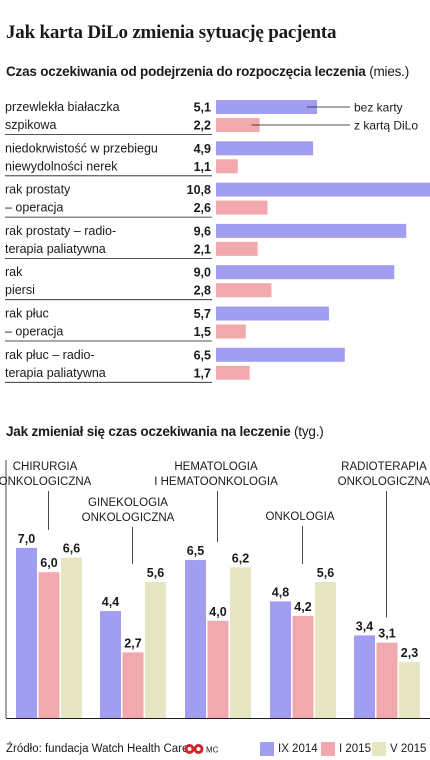 The width and height of the screenshot is (430, 760). What do you see at coordinates (55, 373) in the screenshot?
I see `row-label-6-1: terapia paliatywna` at bounding box center [55, 373].